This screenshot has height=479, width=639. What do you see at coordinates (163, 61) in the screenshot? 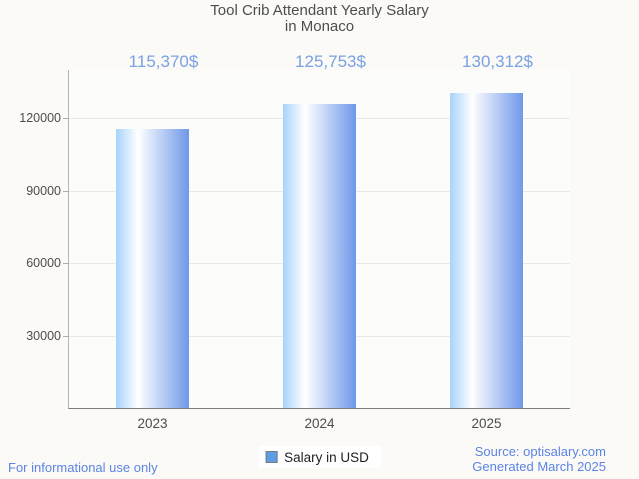
I see `bar-value-label: 115,370$` at bounding box center [163, 61].